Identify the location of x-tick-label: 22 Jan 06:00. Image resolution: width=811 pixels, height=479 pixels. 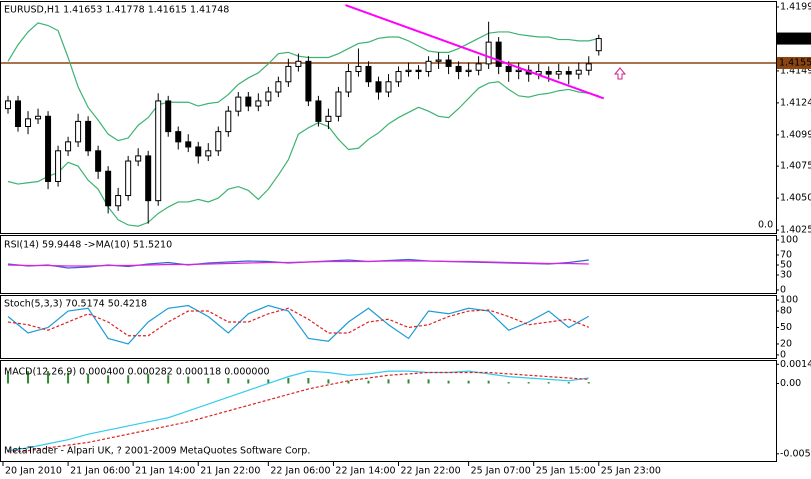
(300, 471).